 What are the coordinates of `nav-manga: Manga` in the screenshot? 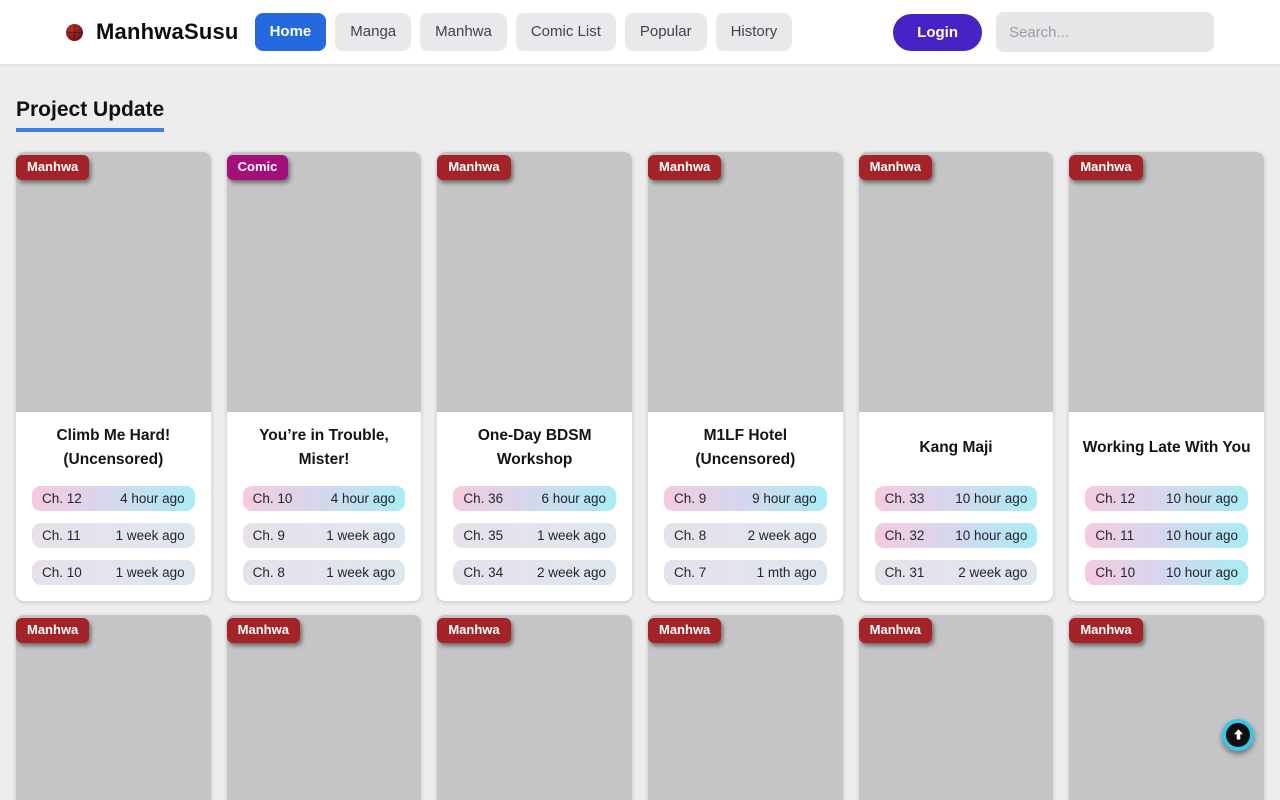 It's located at (373, 32).